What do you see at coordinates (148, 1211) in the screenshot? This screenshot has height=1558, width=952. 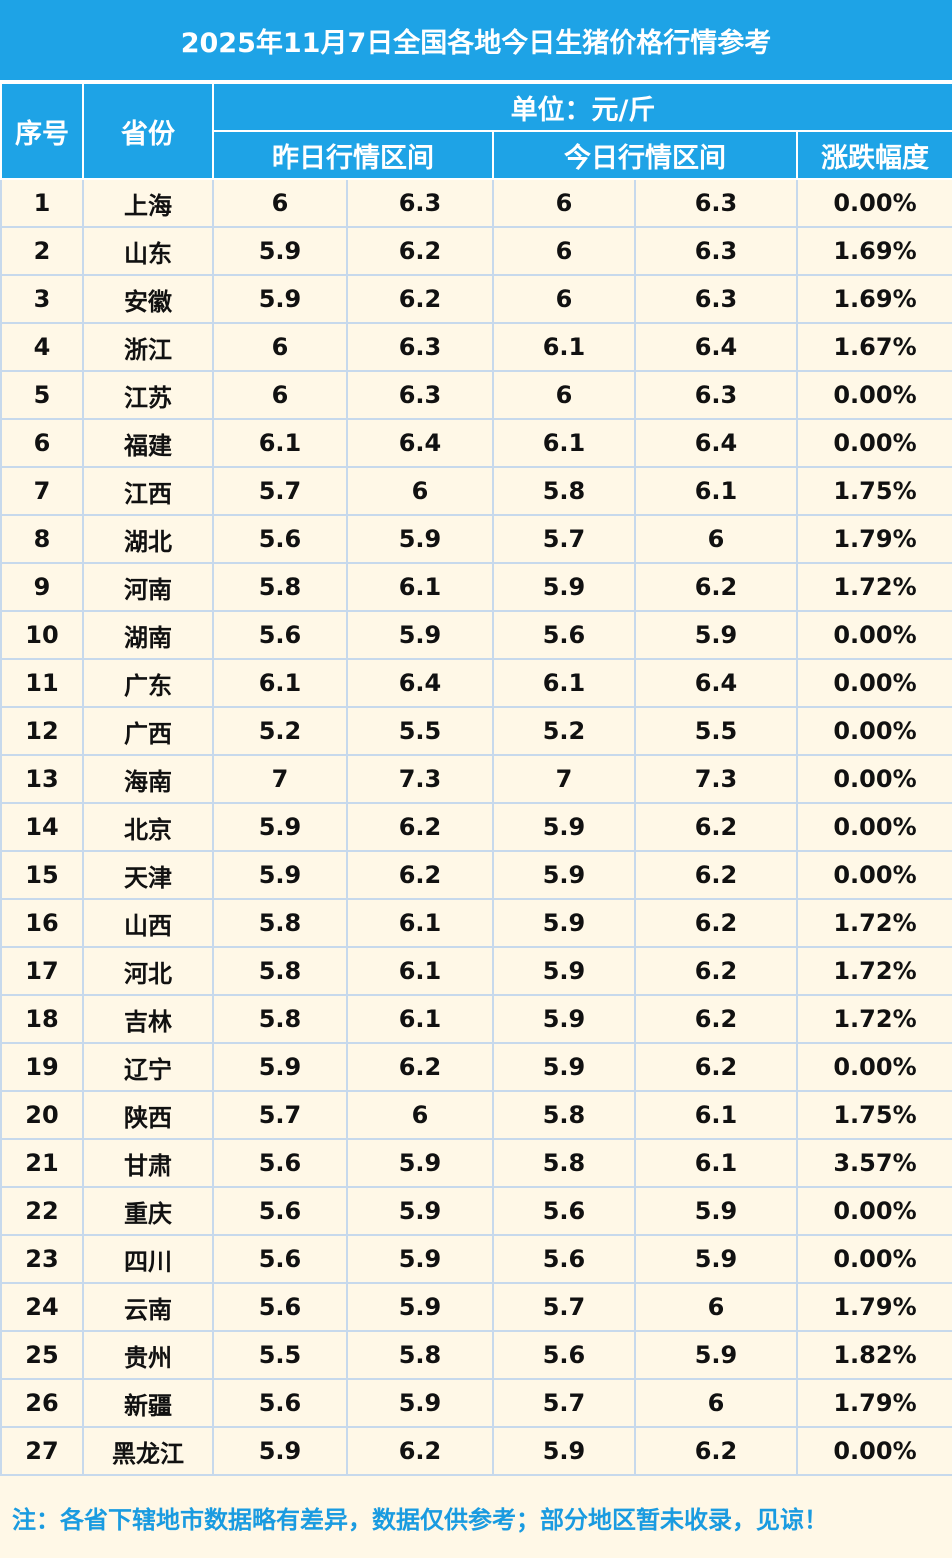 I see `cell-province: 重庆` at bounding box center [148, 1211].